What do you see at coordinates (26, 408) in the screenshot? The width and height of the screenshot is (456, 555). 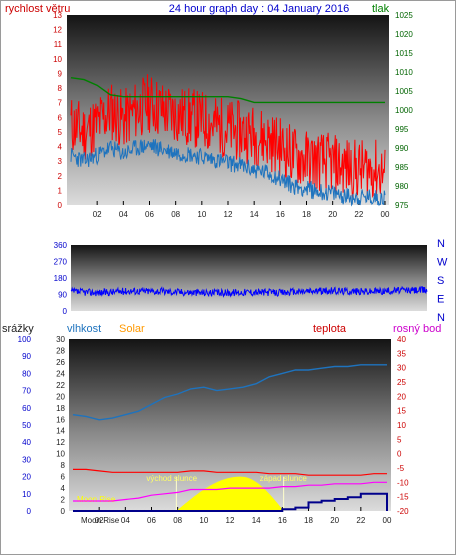 I see `rain-y-tick: 60` at bounding box center [26, 408].